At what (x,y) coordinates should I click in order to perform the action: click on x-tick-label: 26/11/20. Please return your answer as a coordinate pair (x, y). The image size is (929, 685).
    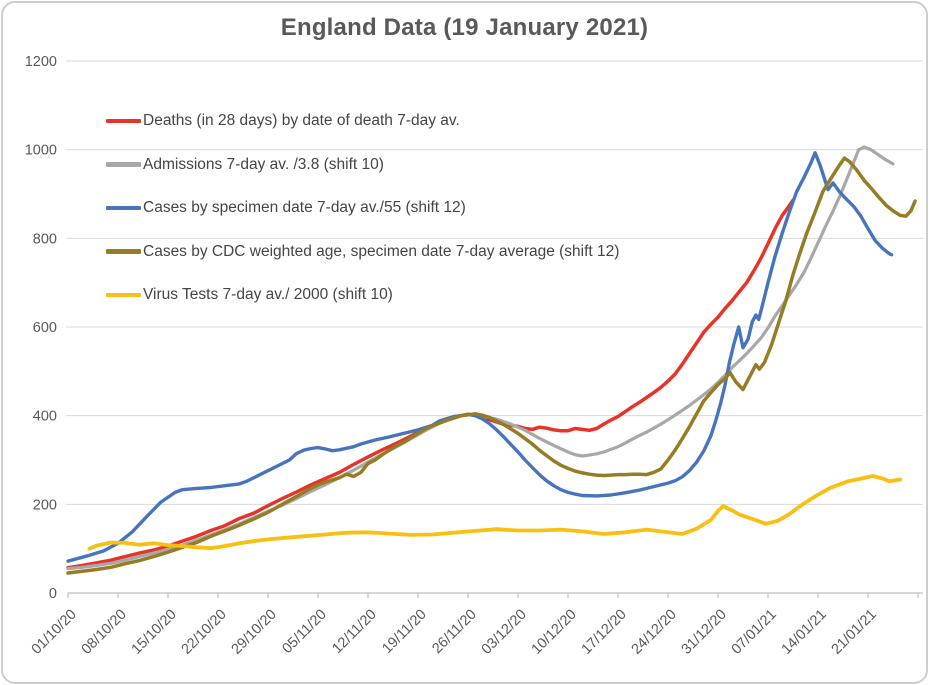
    Looking at the image, I should click on (454, 632).